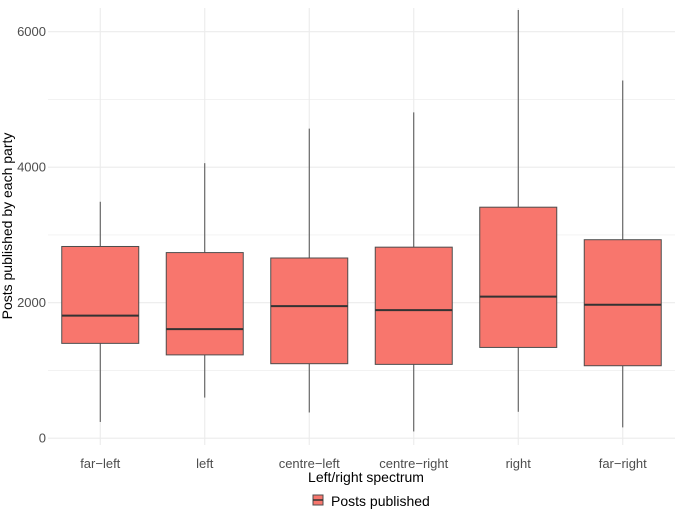  I want to click on x-tick-label: left, so click(205, 463).